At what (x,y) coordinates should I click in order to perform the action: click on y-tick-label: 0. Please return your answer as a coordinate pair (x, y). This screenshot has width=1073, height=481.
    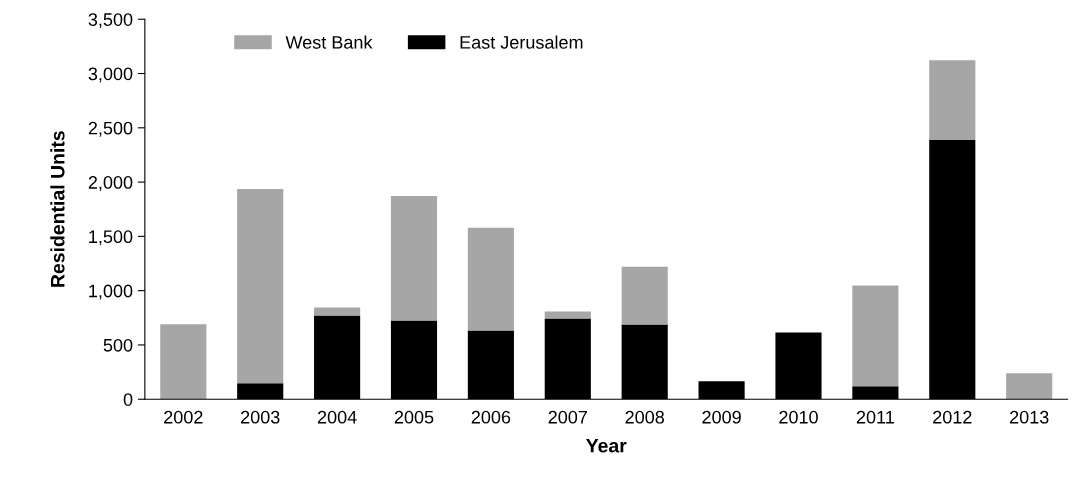
    Looking at the image, I should click on (128, 399).